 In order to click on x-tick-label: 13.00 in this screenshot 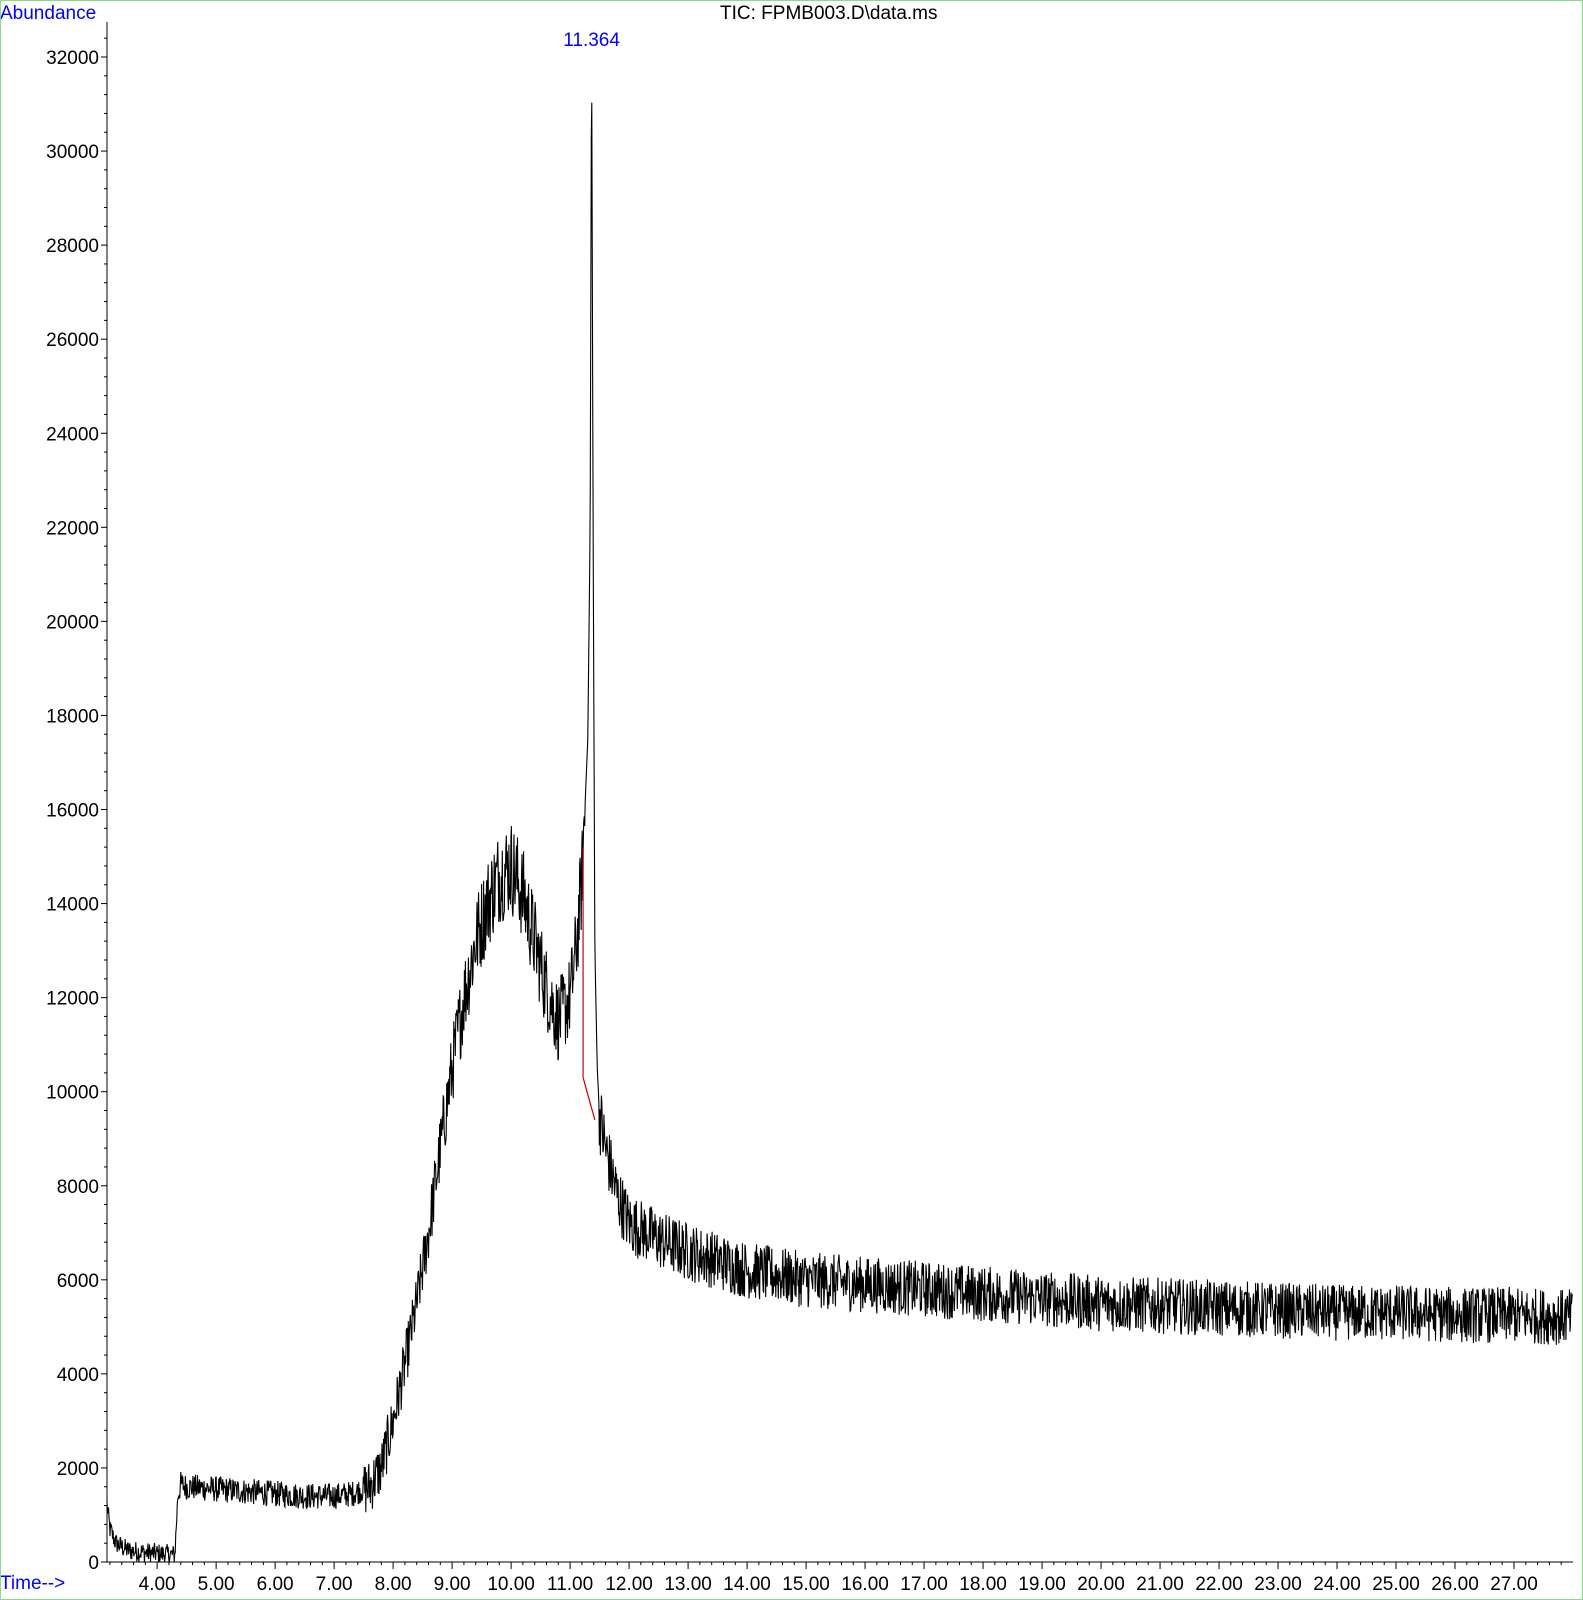, I will do `click(688, 1584)`.